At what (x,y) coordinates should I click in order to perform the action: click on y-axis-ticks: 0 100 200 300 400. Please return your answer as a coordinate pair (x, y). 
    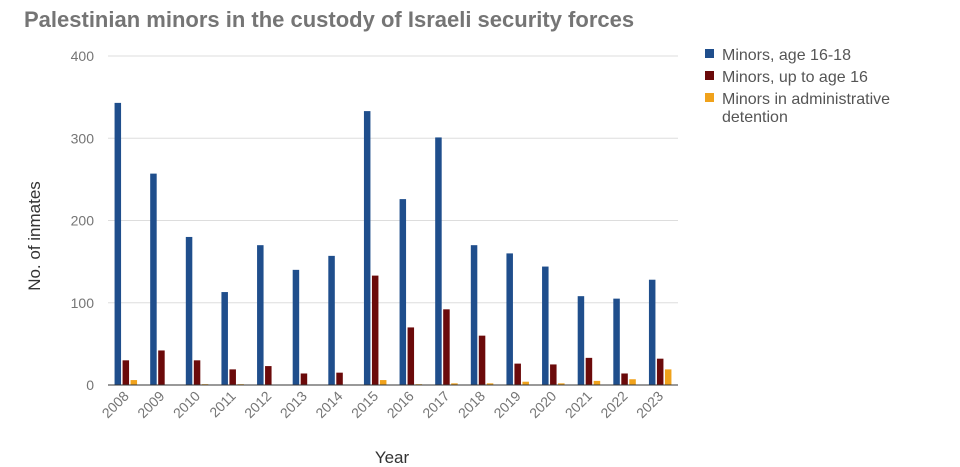
    Looking at the image, I should click on (83, 220).